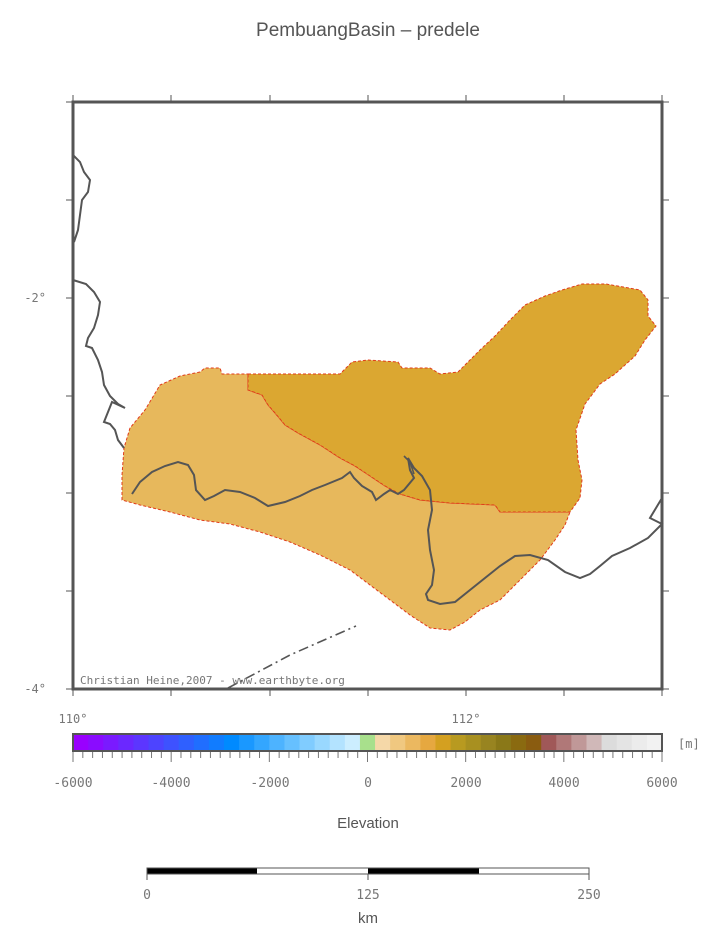  What do you see at coordinates (368, 30) in the screenshot?
I see `map-title: PembuangBasin – predele` at bounding box center [368, 30].